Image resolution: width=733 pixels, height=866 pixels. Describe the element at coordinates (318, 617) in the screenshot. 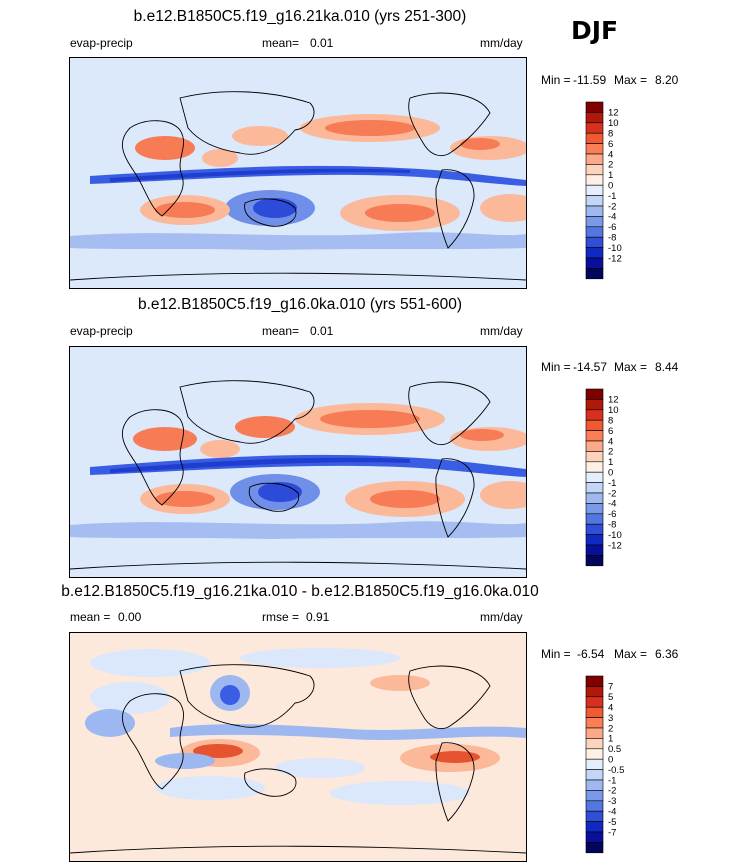

I see `panel3-rmse-value: 0.91` at that location.